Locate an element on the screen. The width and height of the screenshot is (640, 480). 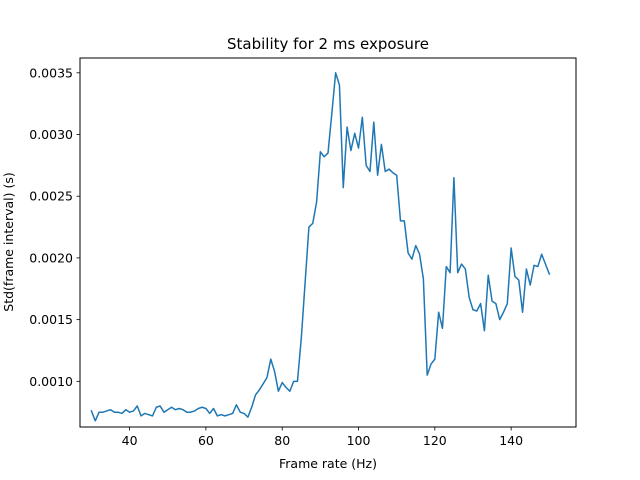
chart-title: Stability for 2 ms exposure is located at coordinates (328, 44).